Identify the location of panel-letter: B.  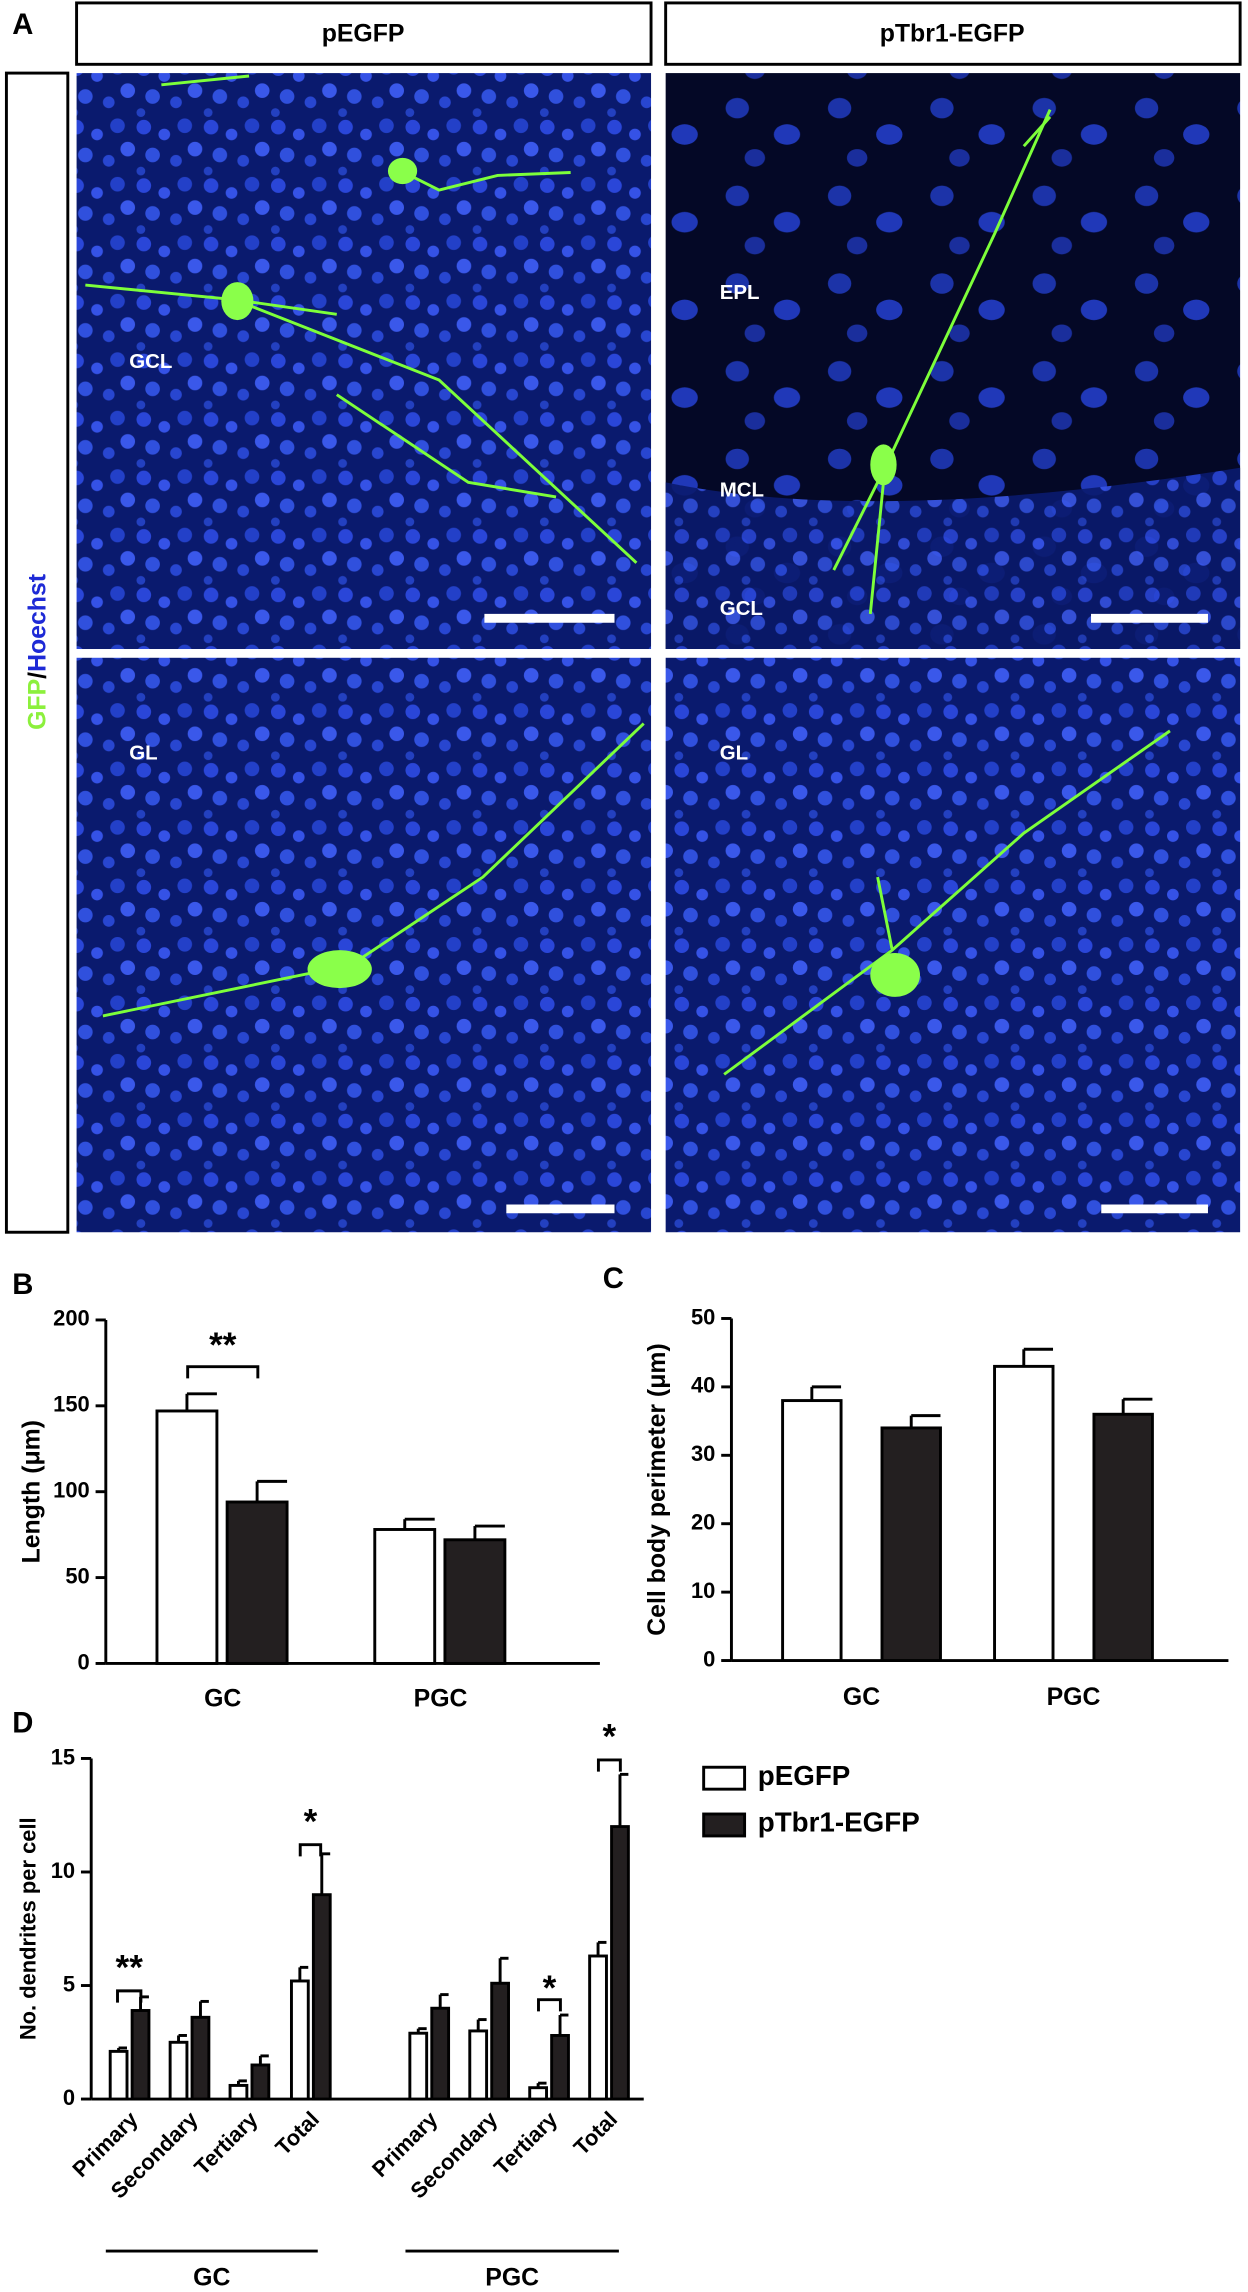
(22, 1285).